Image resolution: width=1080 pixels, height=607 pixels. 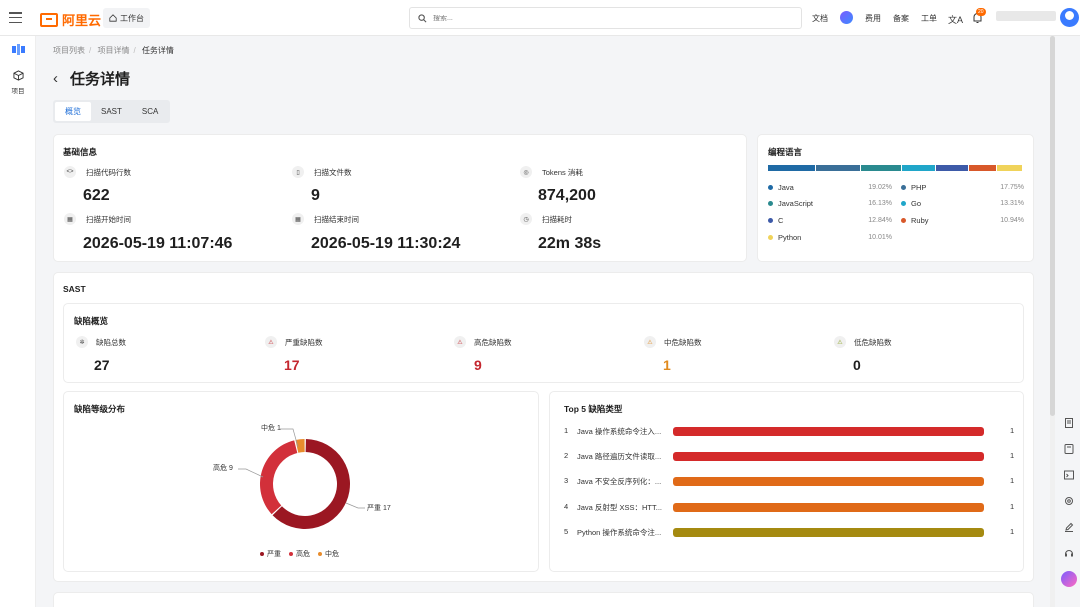 I want to click on lang-segment-php, so click(x=838, y=168).